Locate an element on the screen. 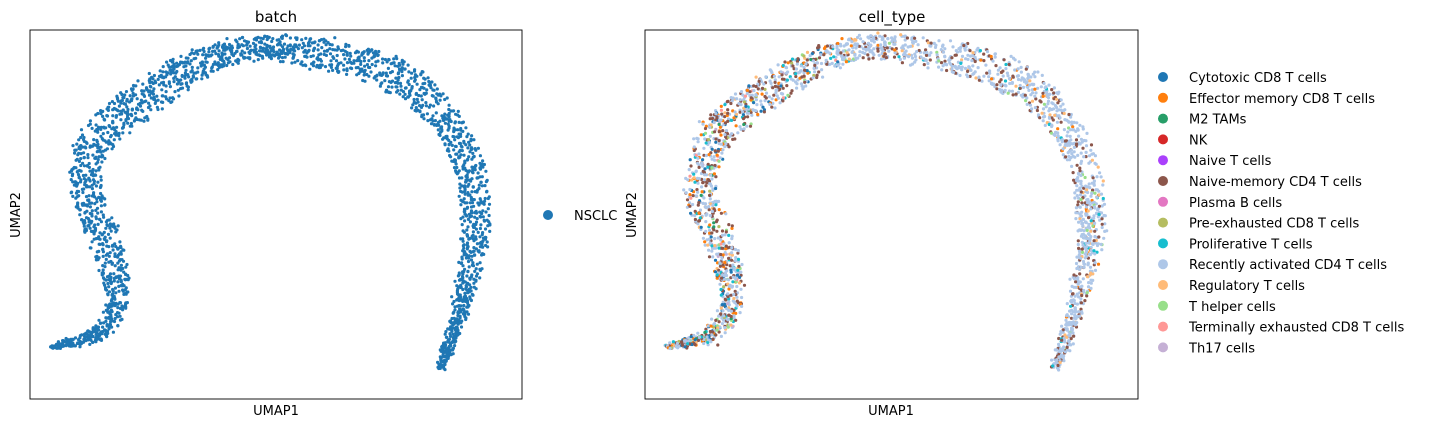 The height and width of the screenshot is (429, 1435). legend-marker is located at coordinates (1163, 77).